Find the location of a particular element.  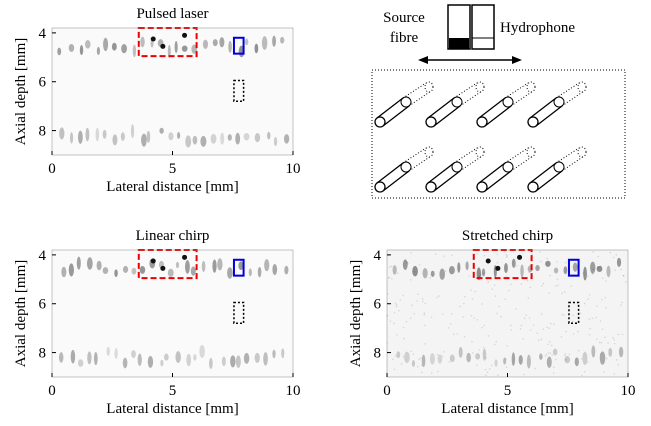

plot-background is located at coordinates (172, 91).